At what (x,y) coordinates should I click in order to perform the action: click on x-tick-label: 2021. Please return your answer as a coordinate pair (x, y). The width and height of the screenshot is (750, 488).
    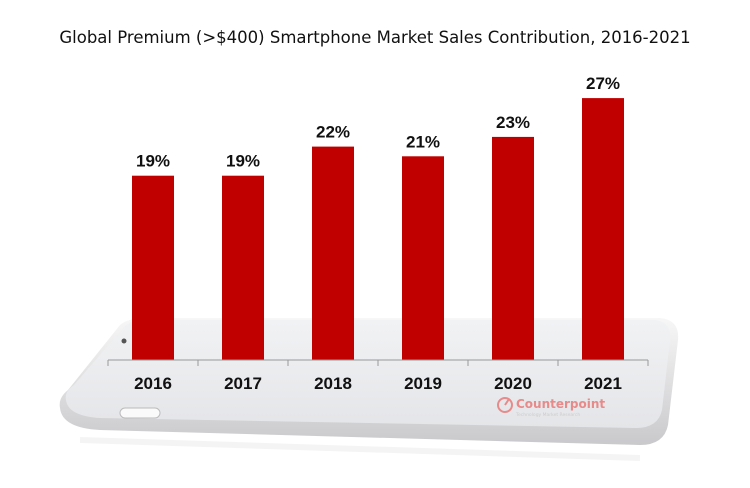
    Looking at the image, I should click on (603, 383).